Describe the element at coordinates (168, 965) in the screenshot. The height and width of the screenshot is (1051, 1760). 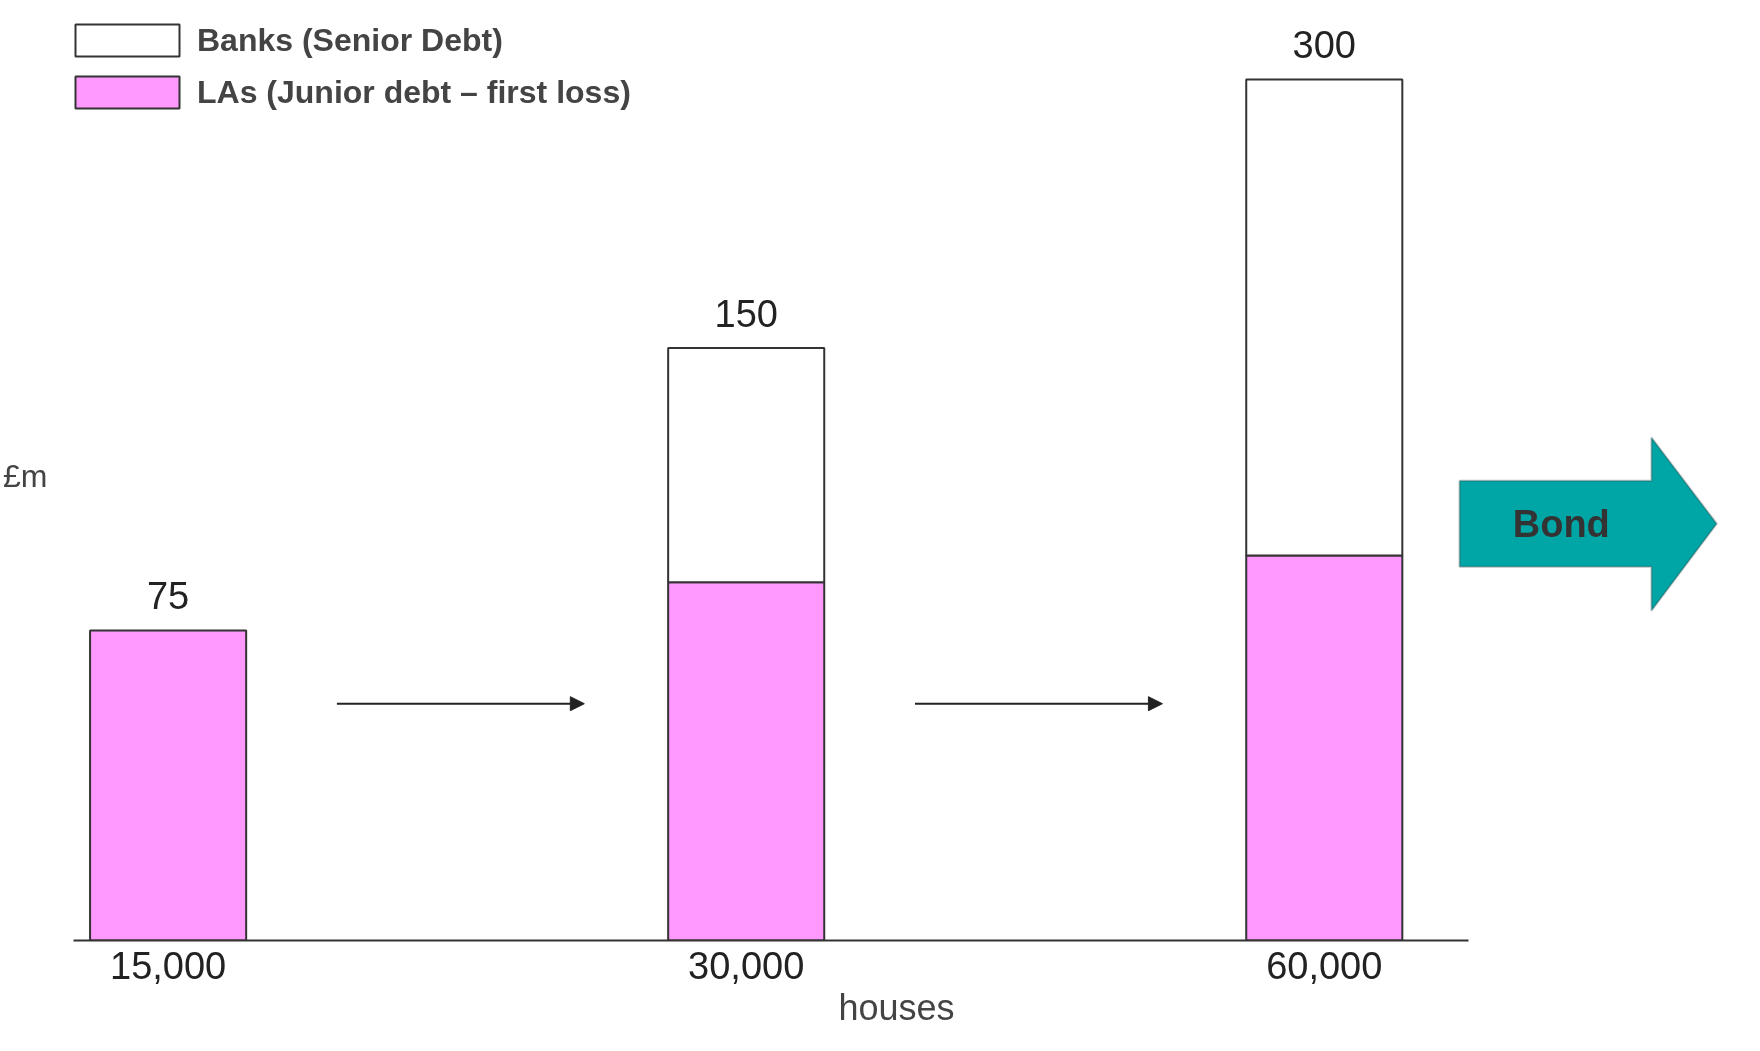
I see `x-tick-label: 15,000` at that location.